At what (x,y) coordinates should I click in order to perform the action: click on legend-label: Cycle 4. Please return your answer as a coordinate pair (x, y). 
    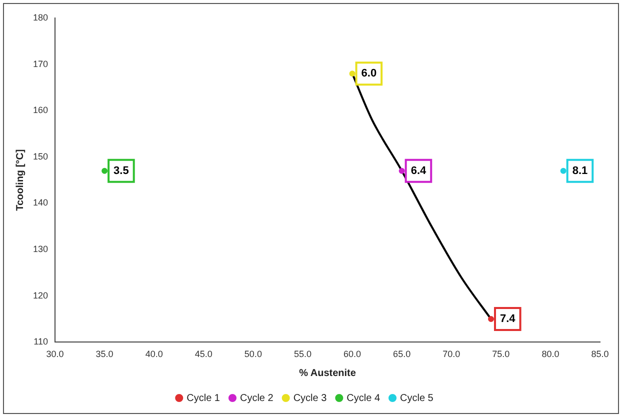
    Looking at the image, I should click on (363, 398).